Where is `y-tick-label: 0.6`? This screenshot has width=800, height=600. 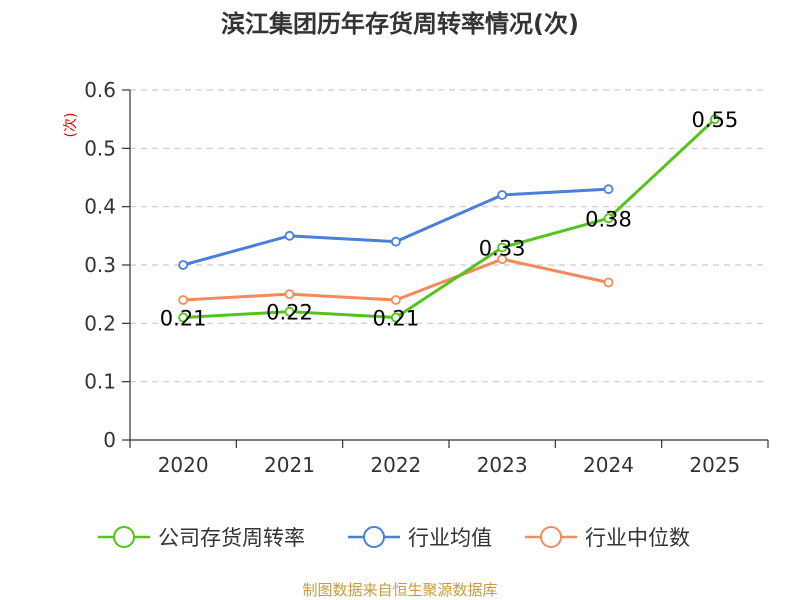 y-tick-label: 0.6 is located at coordinates (100, 90).